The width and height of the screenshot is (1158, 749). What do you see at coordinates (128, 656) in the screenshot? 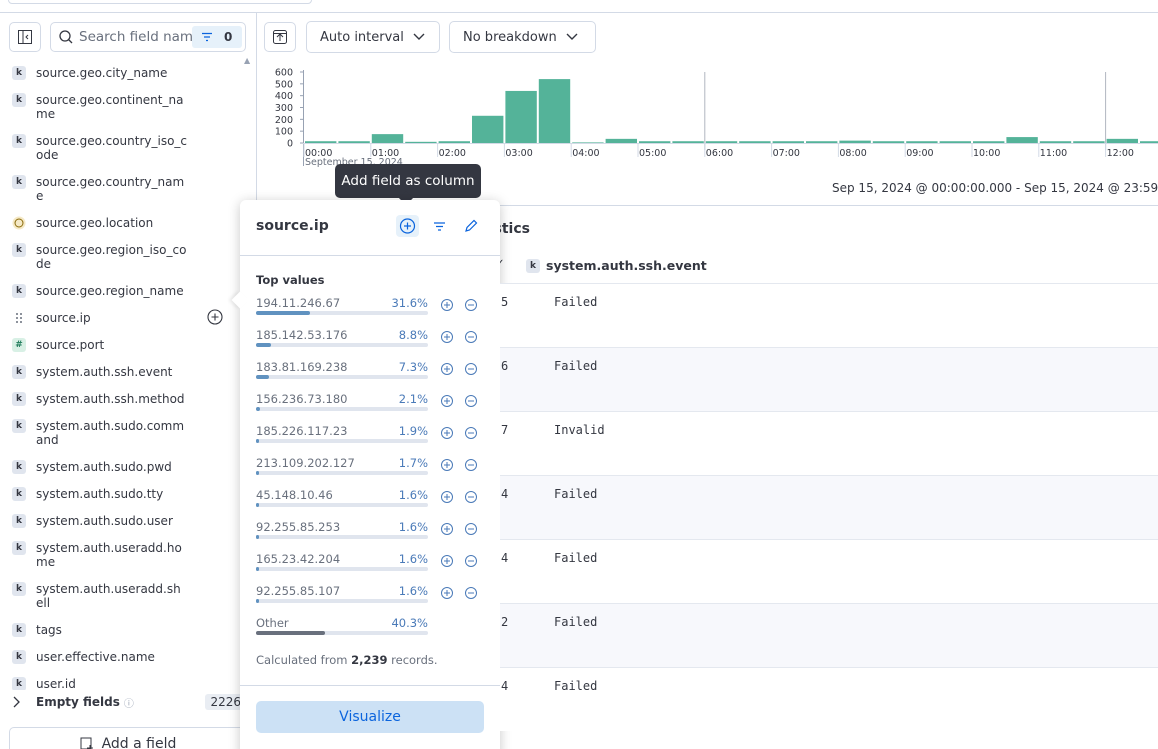
I see `field-item: k user.effective.name` at bounding box center [128, 656].